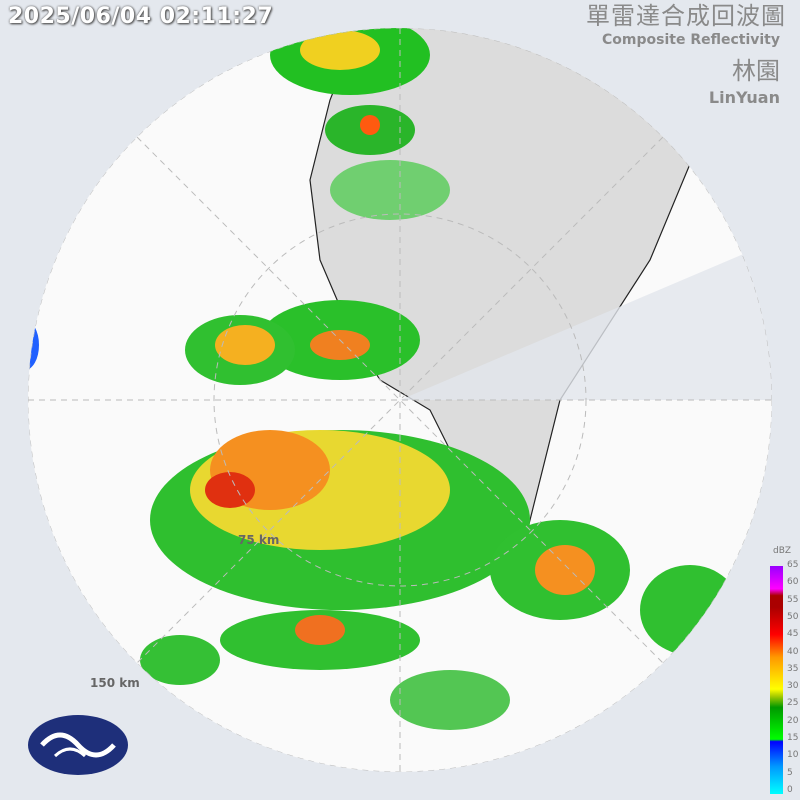 This screenshot has width=800, height=800. I want to click on station-name-chinese: 林園, so click(756, 71).